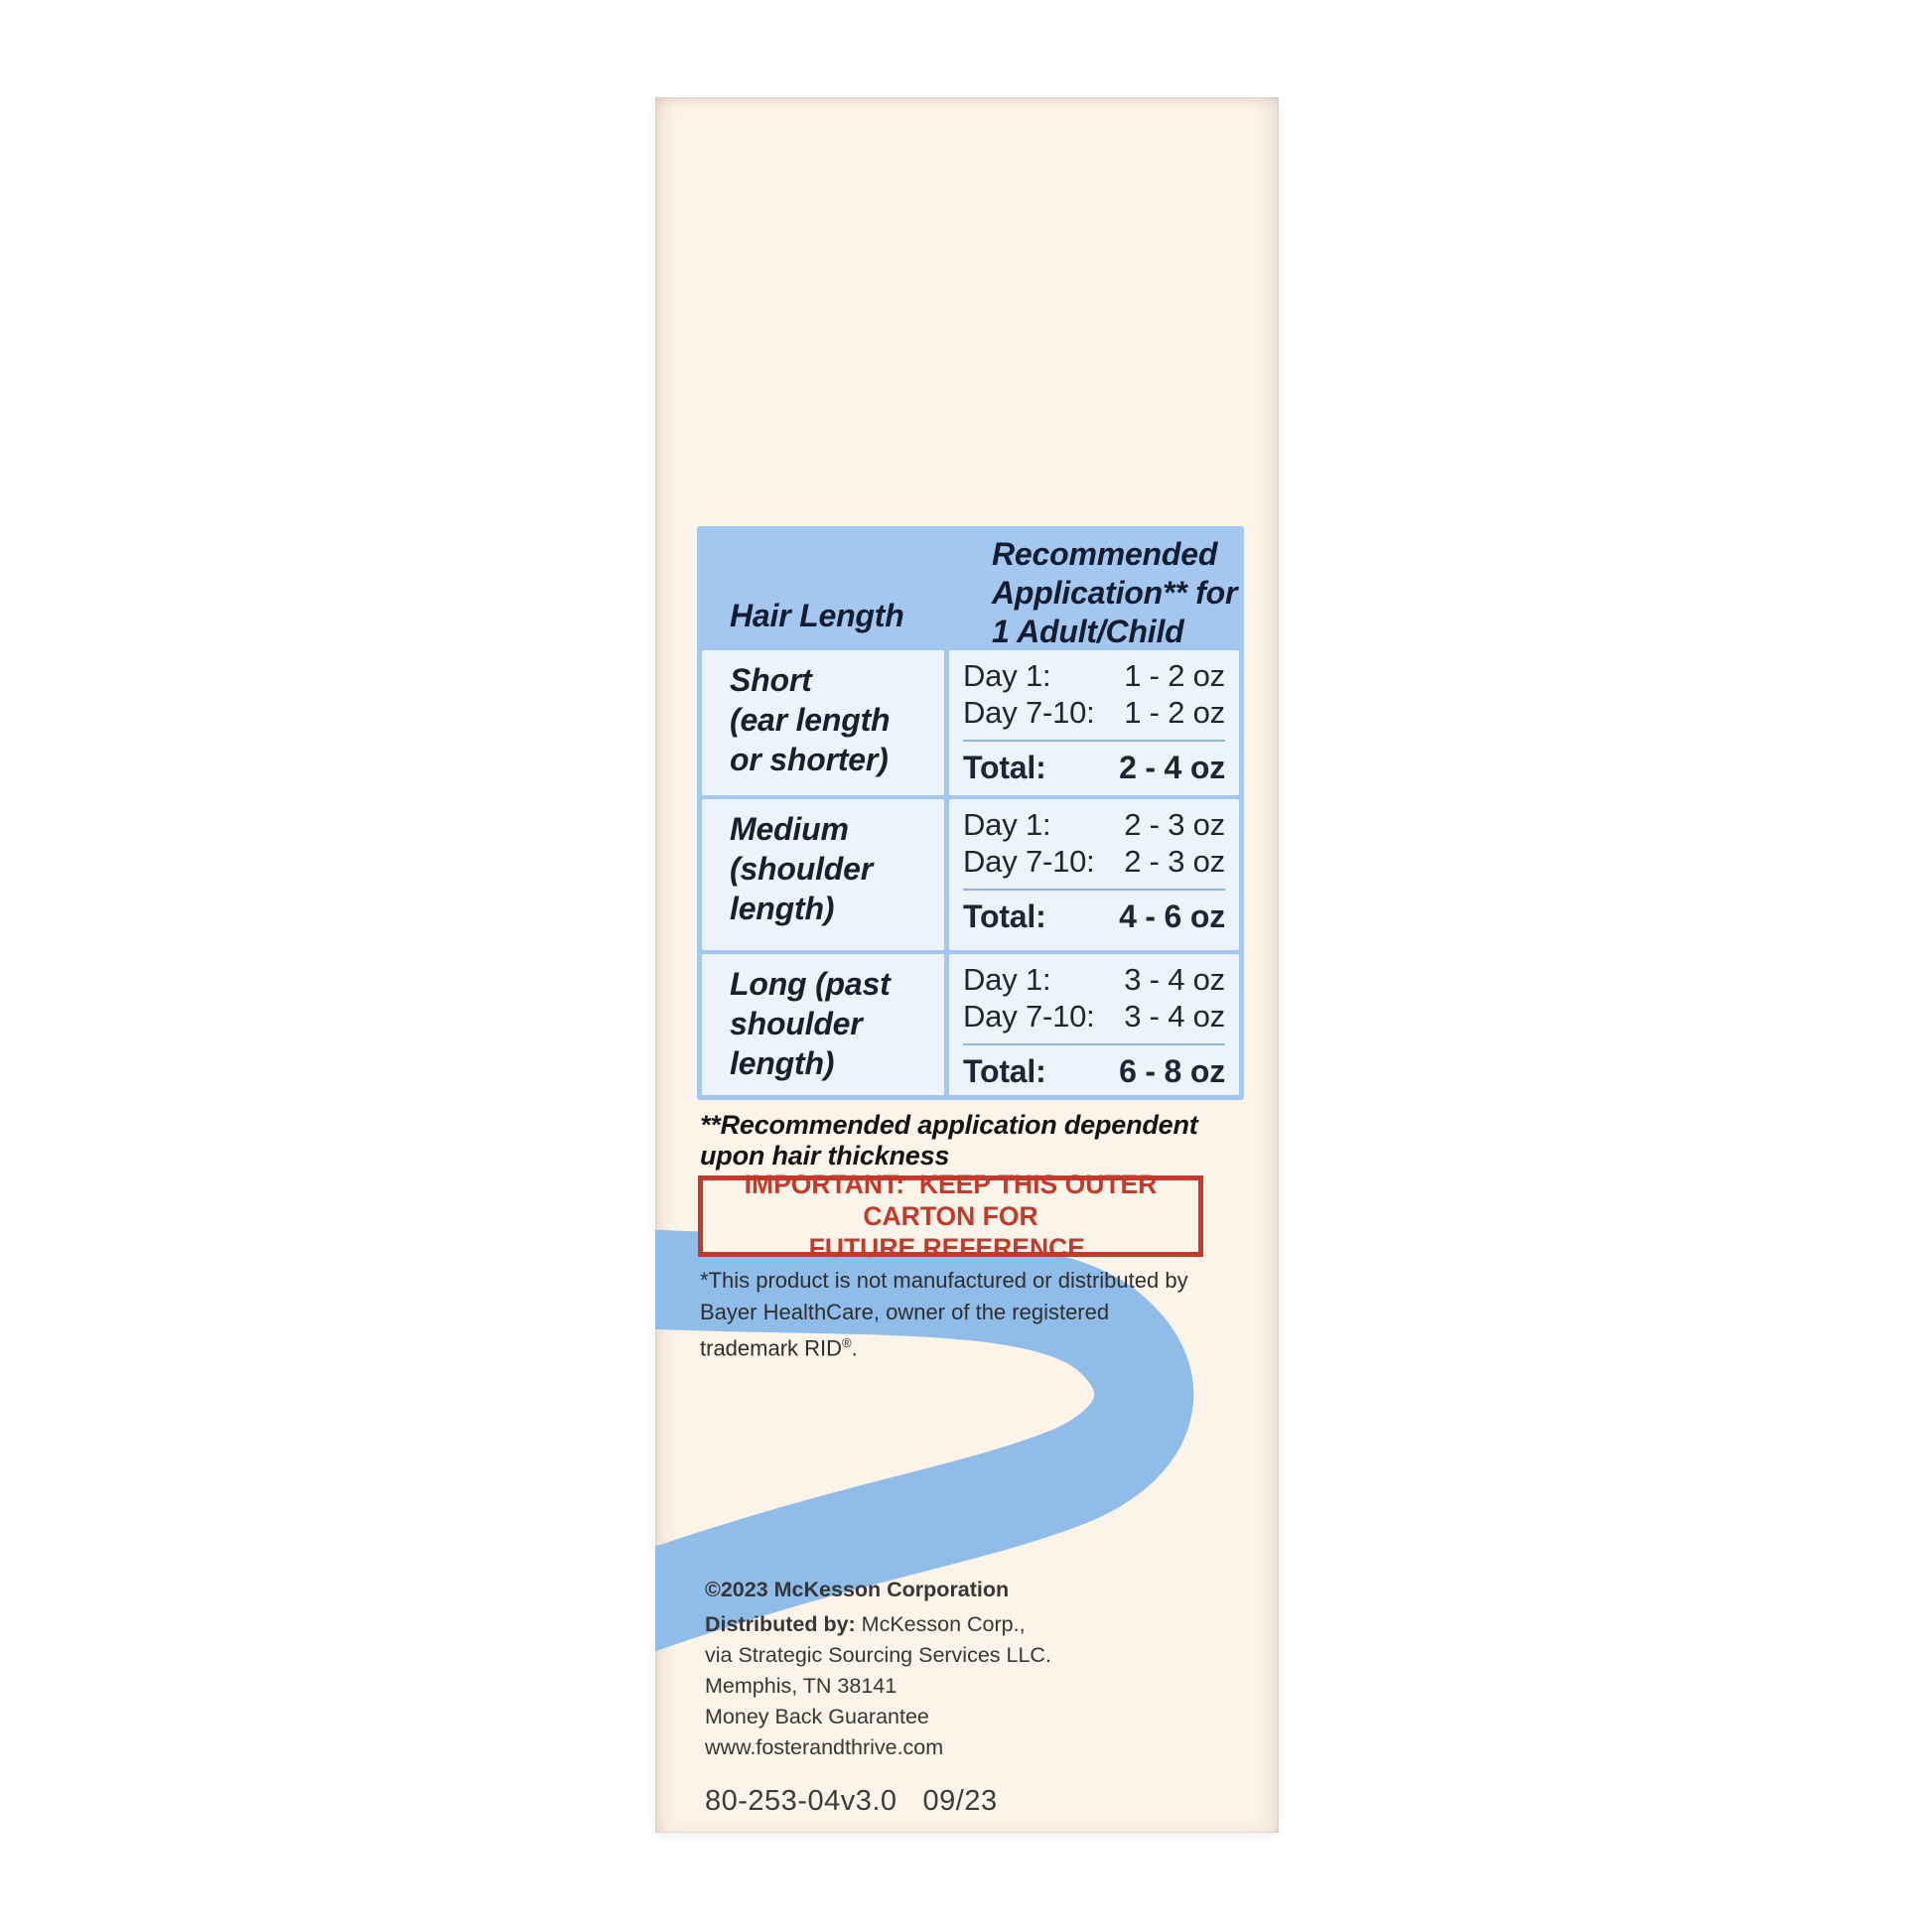 Image resolution: width=1932 pixels, height=1932 pixels. What do you see at coordinates (780, 1624) in the screenshot?
I see `distributed-by-label: Distributed by:` at bounding box center [780, 1624].